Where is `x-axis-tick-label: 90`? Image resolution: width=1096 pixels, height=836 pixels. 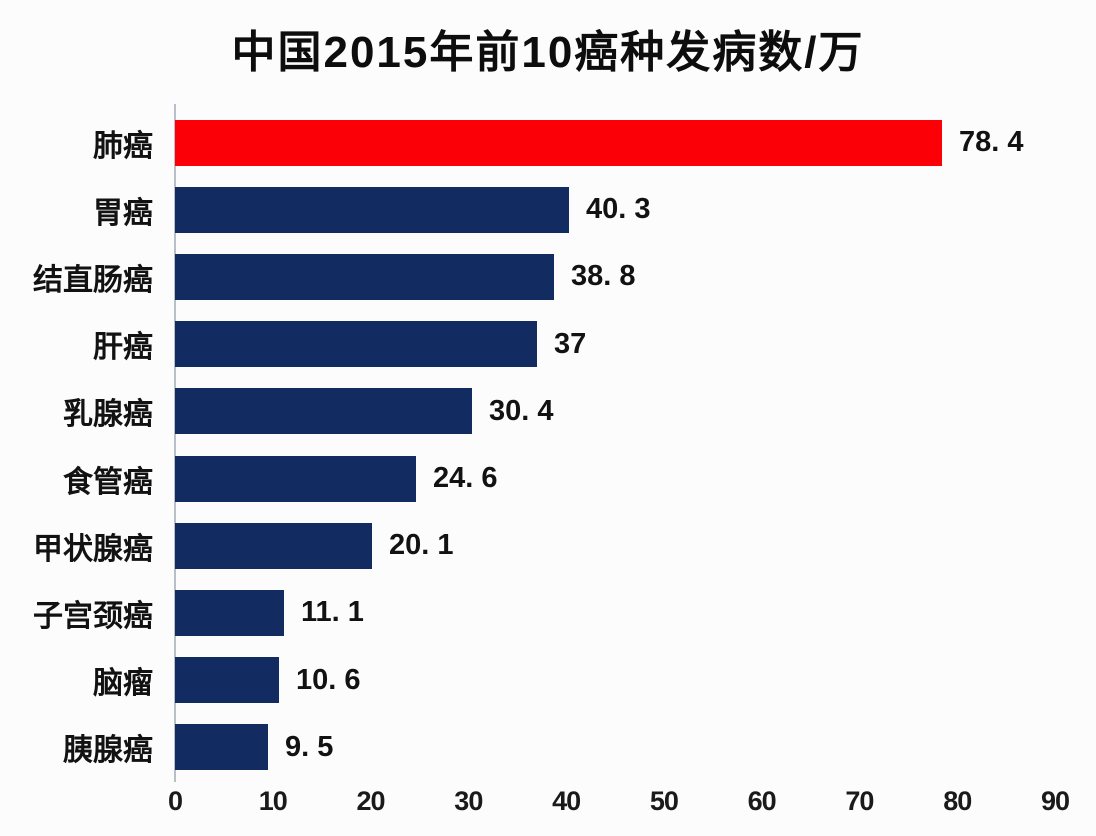
x-axis-tick-label: 90 is located at coordinates (1055, 801).